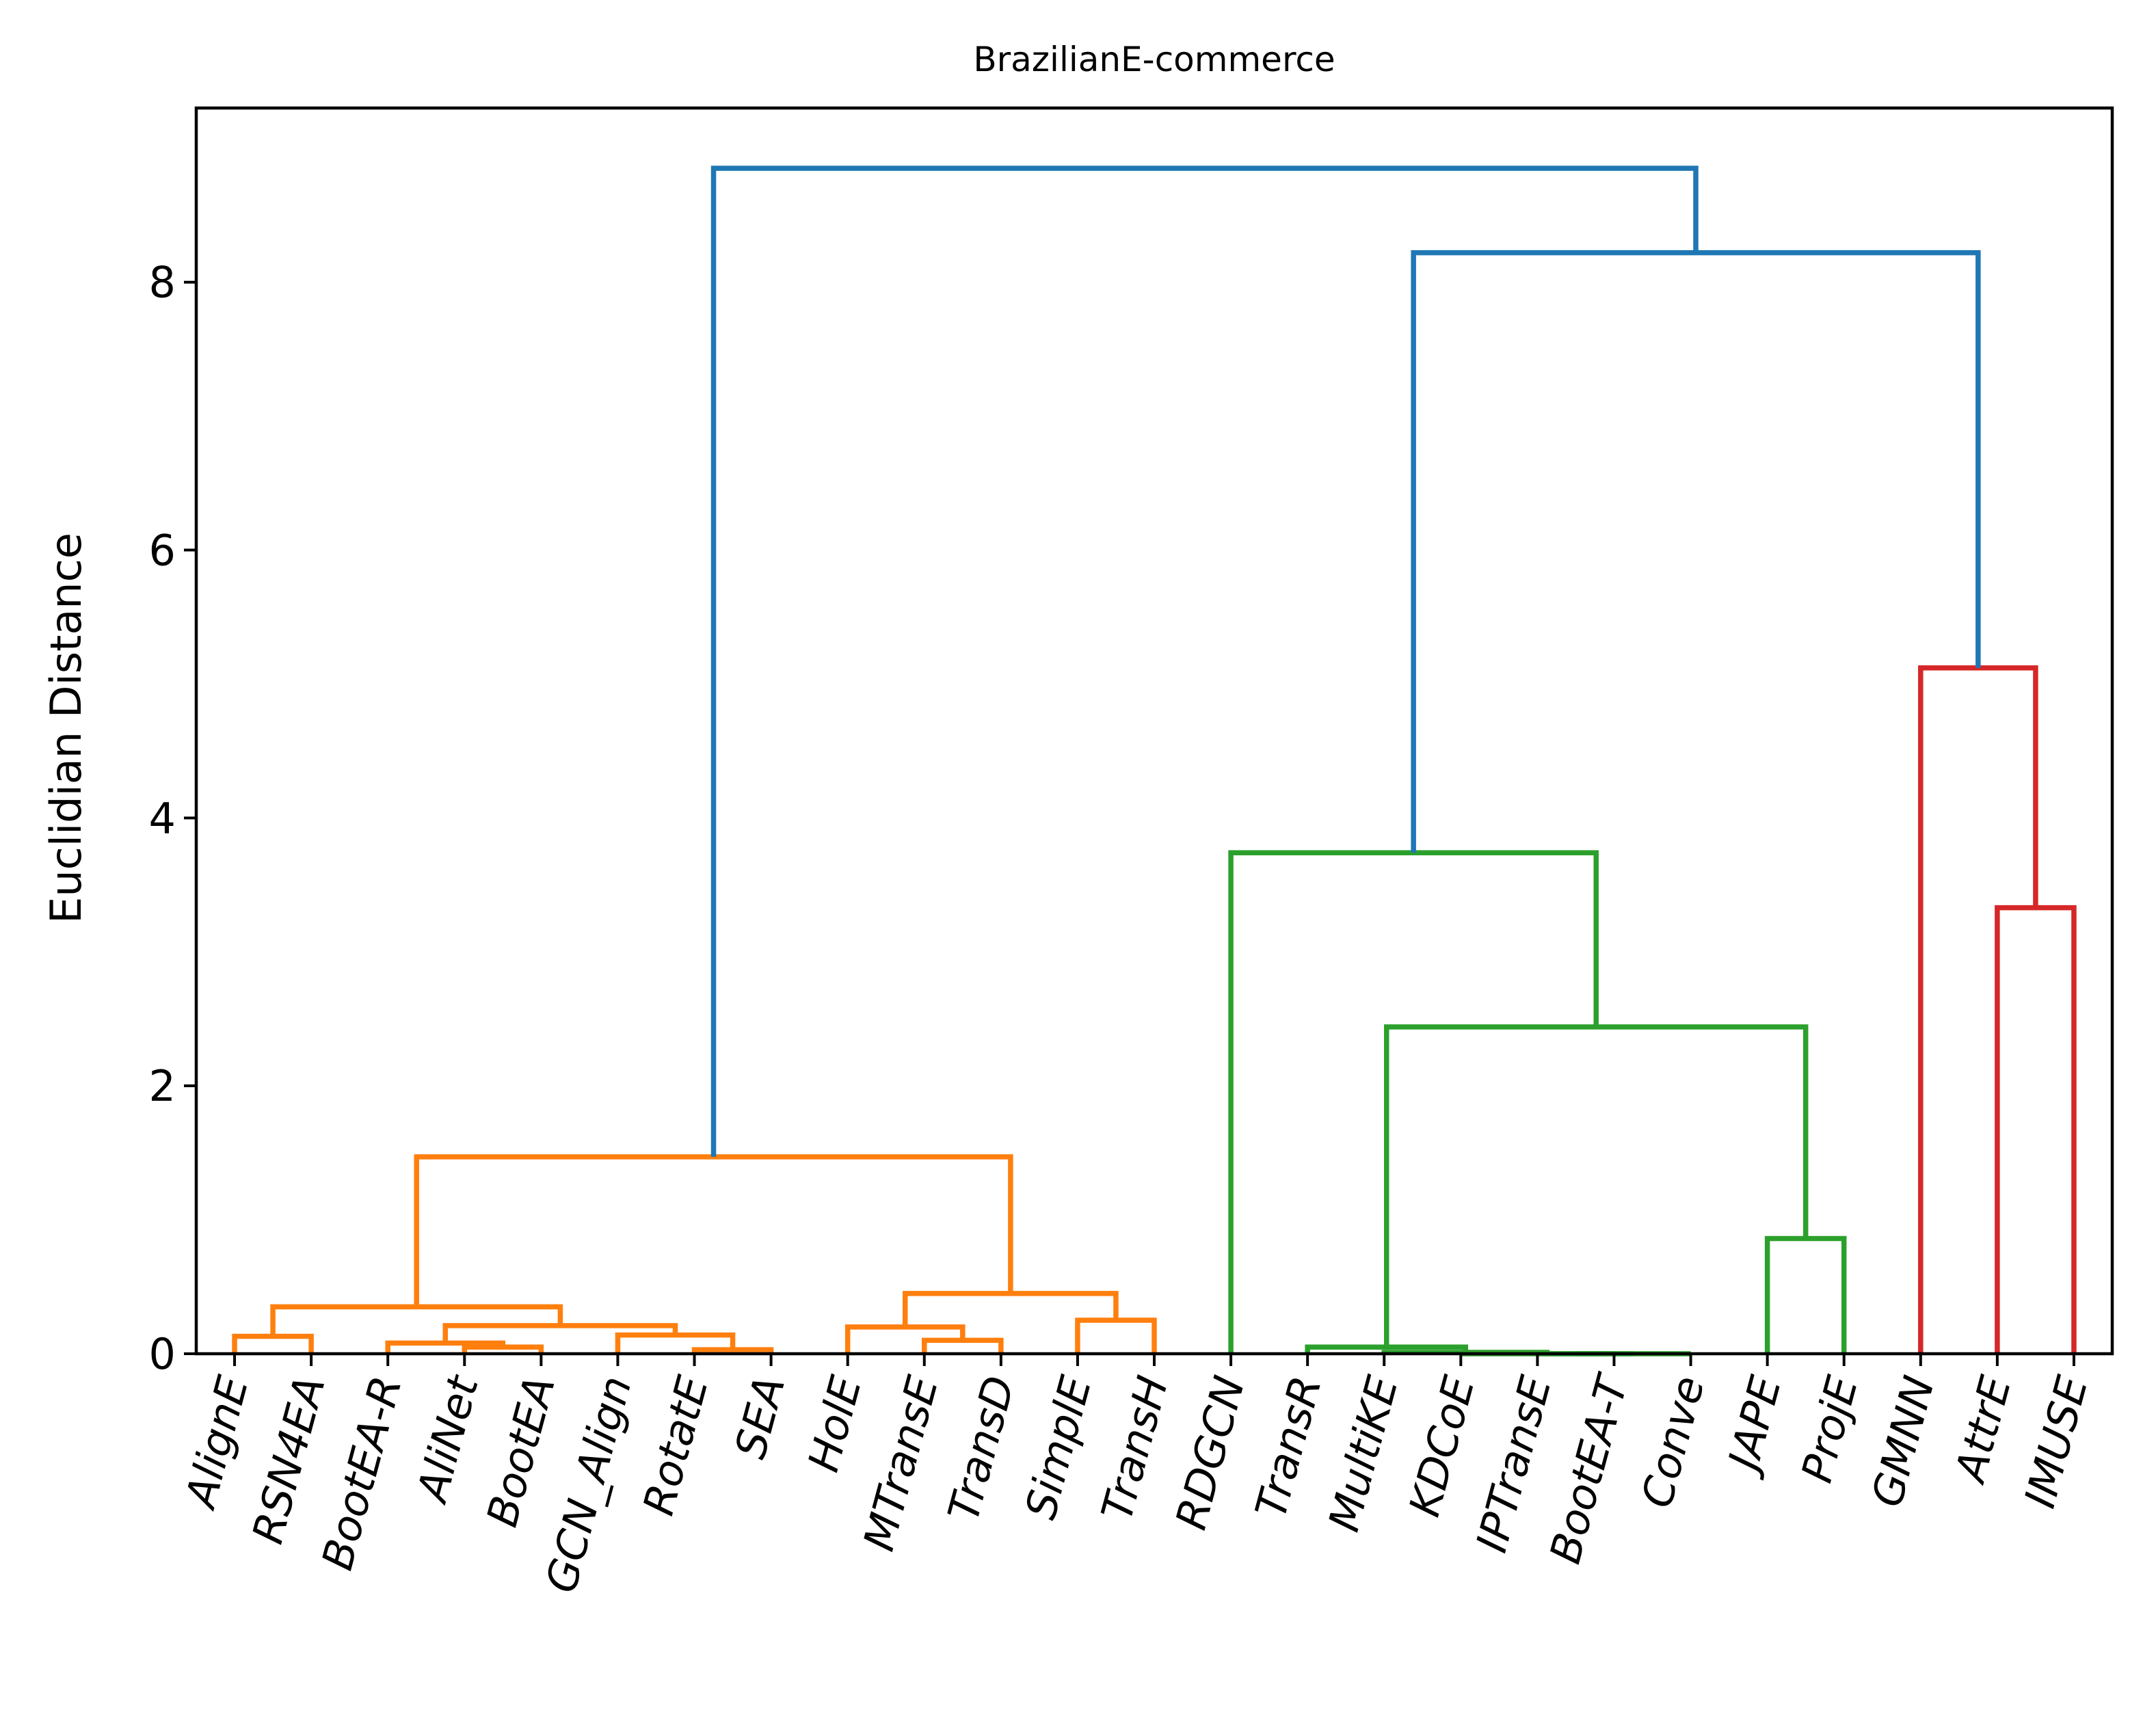  I want to click on leaf-label: BootEA, so click(521, 1452).